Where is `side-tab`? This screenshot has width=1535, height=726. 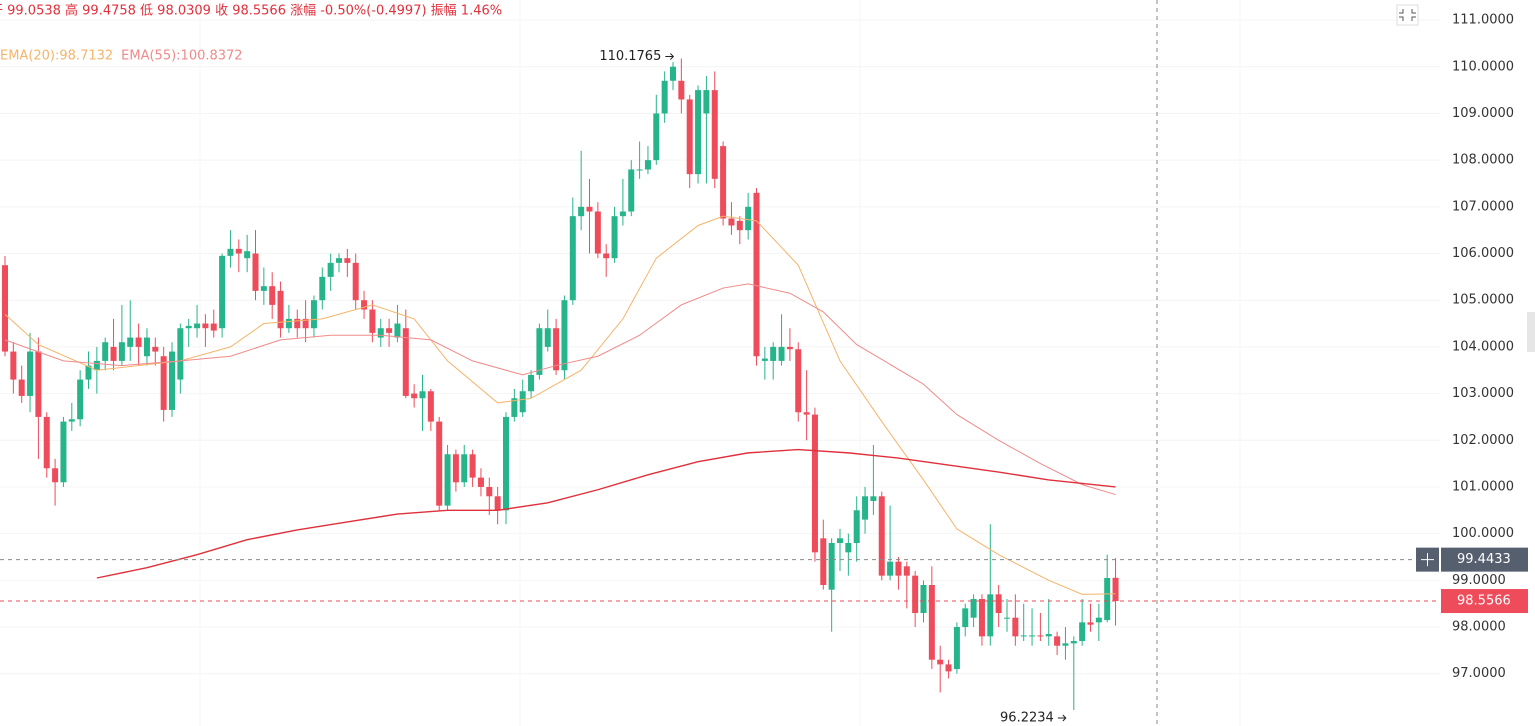
side-tab is located at coordinates (1531, 332).